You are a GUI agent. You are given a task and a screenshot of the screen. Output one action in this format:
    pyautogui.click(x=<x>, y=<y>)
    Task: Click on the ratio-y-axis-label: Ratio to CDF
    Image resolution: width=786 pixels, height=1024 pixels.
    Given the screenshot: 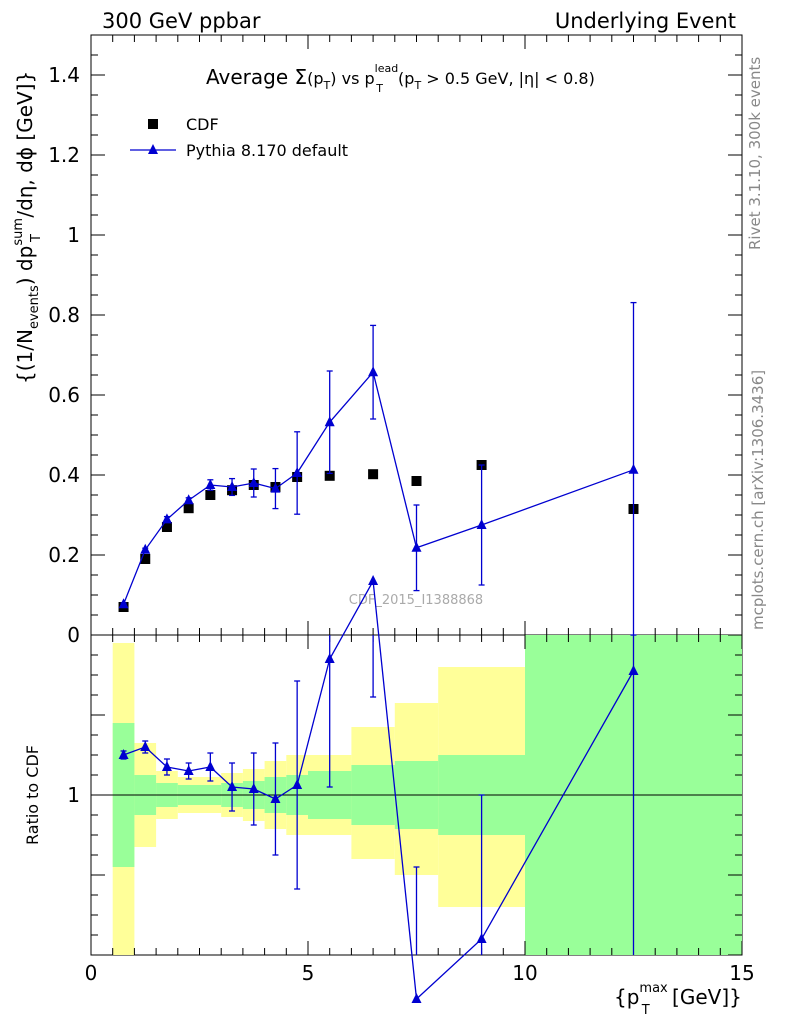 What is the action you would take?
    pyautogui.click(x=32, y=795)
    